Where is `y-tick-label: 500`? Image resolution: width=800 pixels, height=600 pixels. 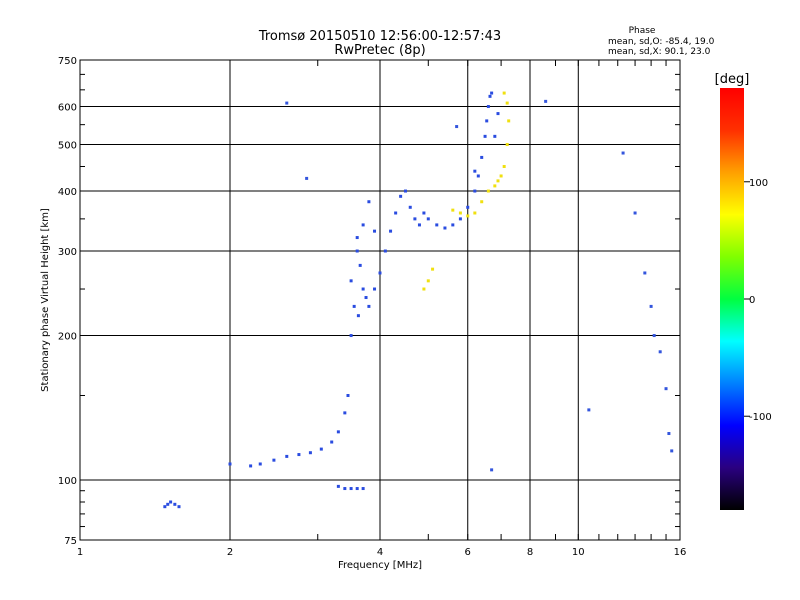
y-tick-label: 500 is located at coordinates (67, 146).